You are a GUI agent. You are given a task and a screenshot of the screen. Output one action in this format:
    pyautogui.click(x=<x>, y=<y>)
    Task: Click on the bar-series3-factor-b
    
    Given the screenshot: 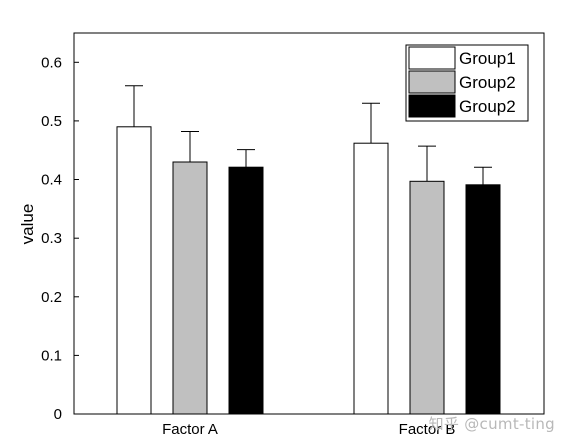 What is the action you would take?
    pyautogui.click(x=483, y=299)
    